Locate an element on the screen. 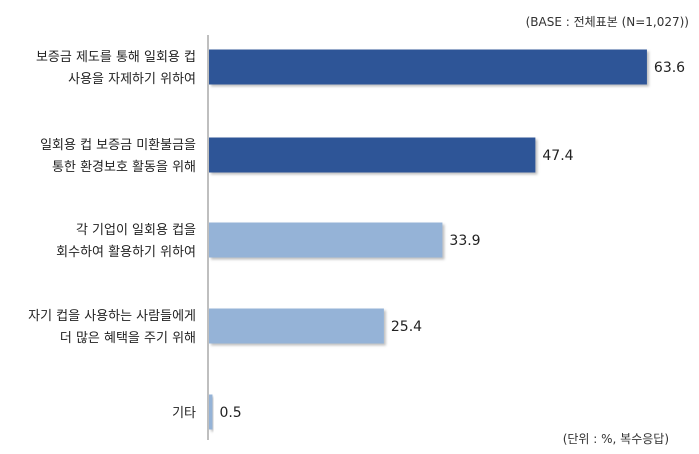 This screenshot has width=699, height=454. value-label-2: 47.4 is located at coordinates (557, 156).